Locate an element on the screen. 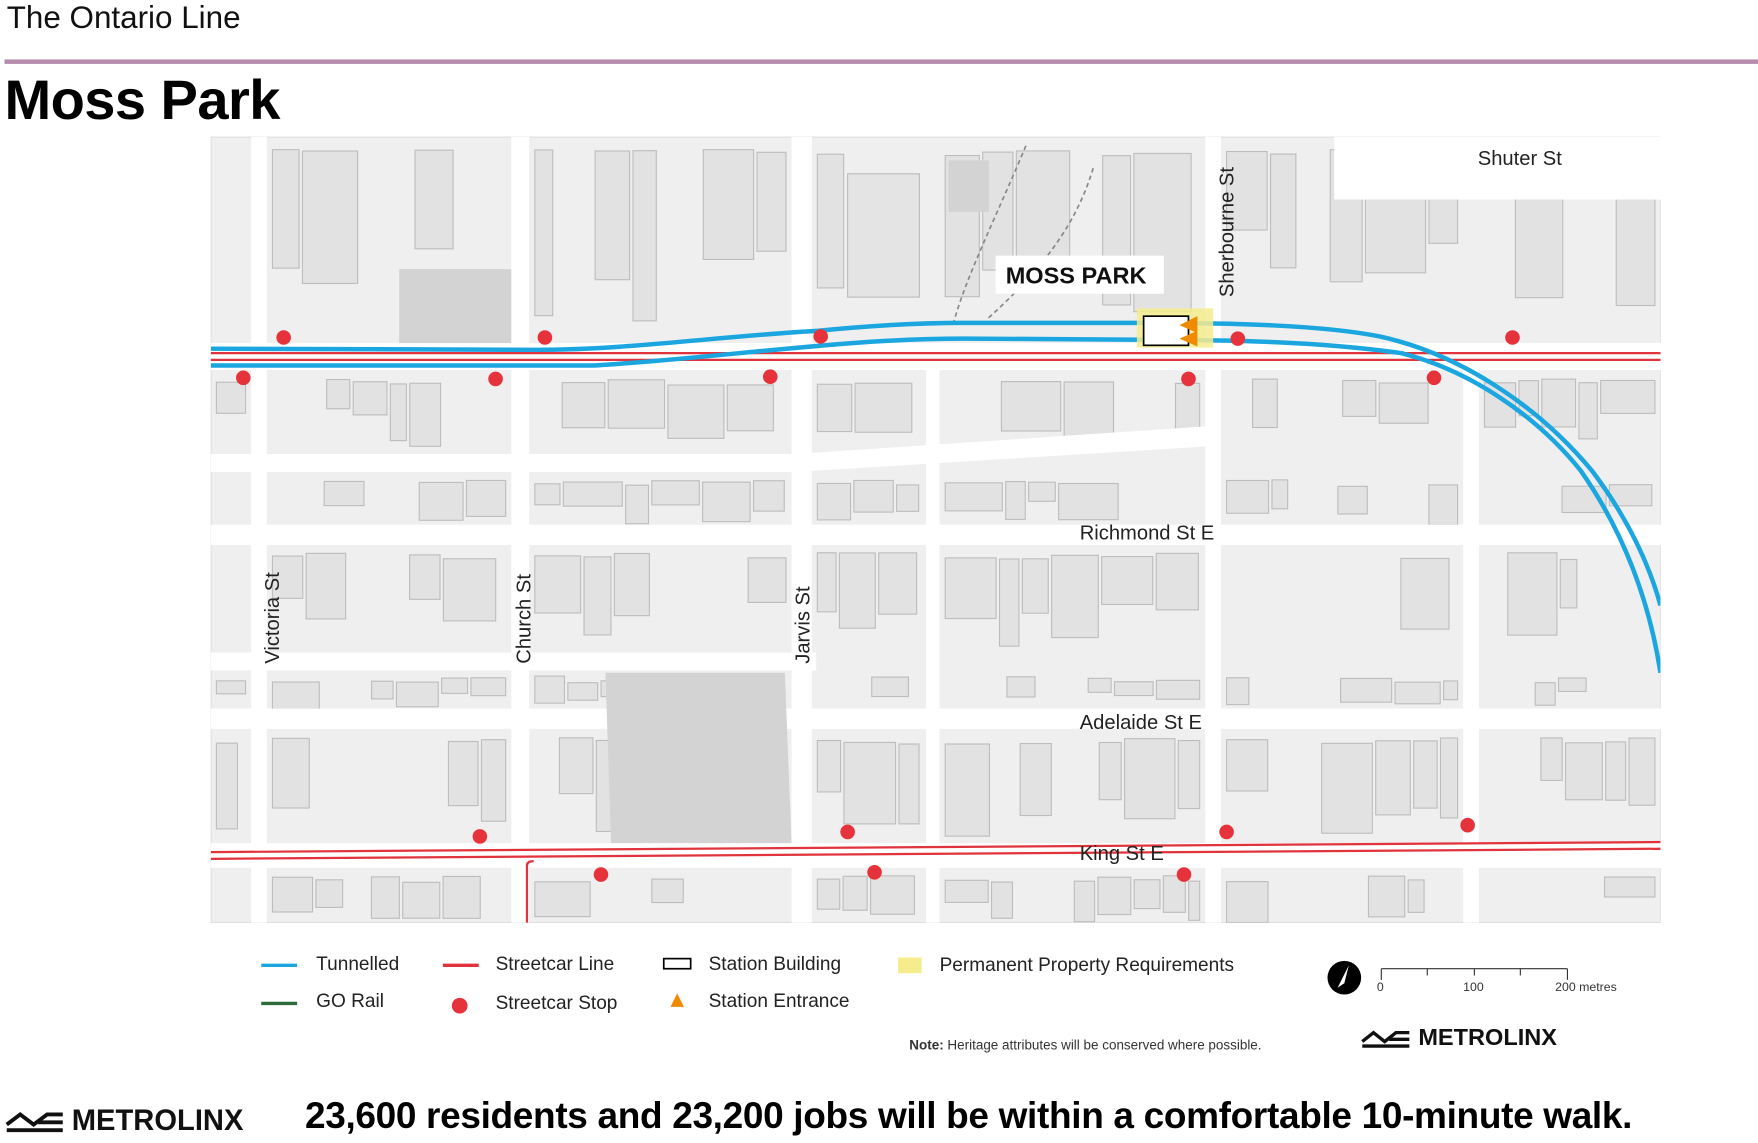  legend-station-entrance: Station Entrance is located at coordinates (779, 1001).